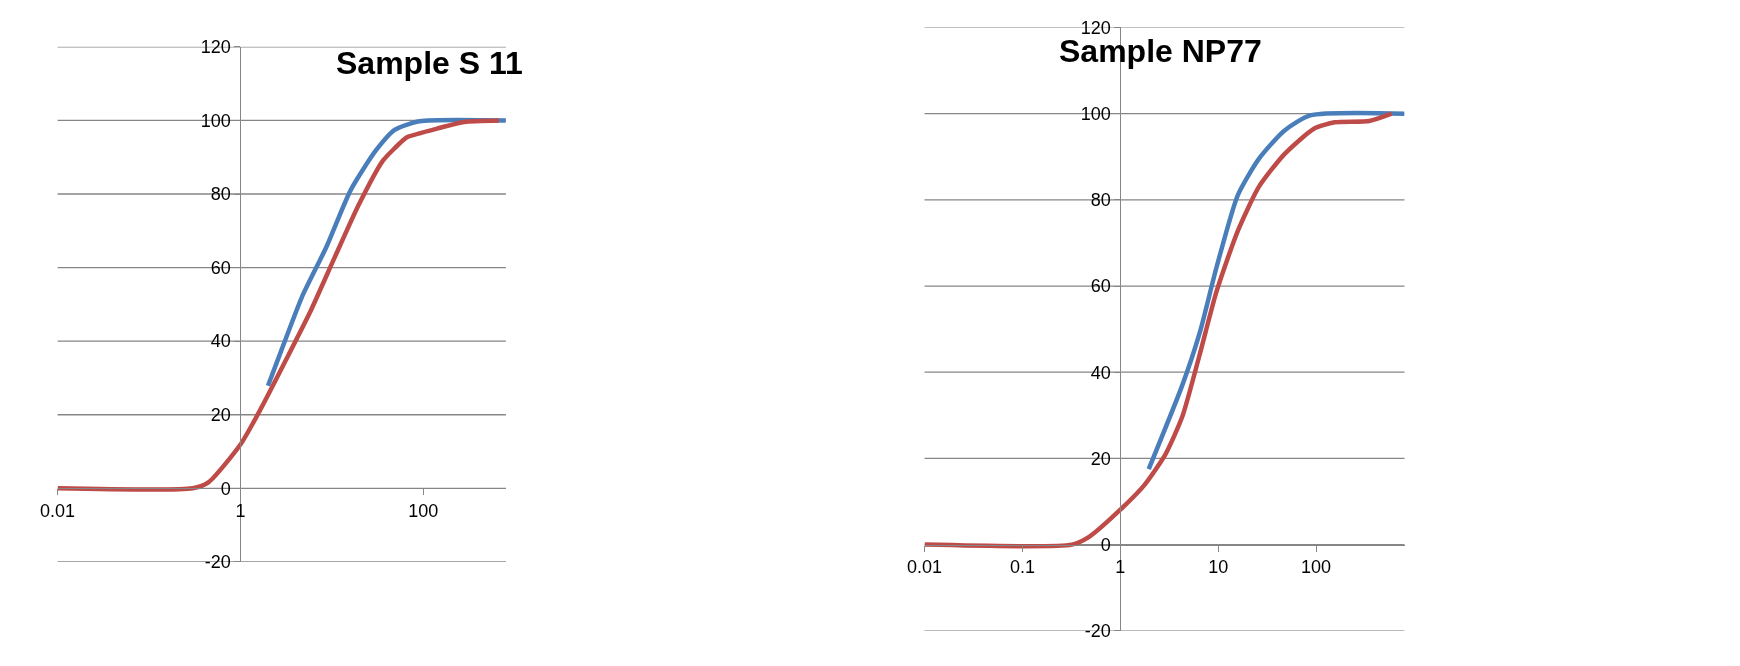 This screenshot has height=666, width=1740. What do you see at coordinates (1022, 567) in the screenshot?
I see `x-tick-label: 0.1` at bounding box center [1022, 567].